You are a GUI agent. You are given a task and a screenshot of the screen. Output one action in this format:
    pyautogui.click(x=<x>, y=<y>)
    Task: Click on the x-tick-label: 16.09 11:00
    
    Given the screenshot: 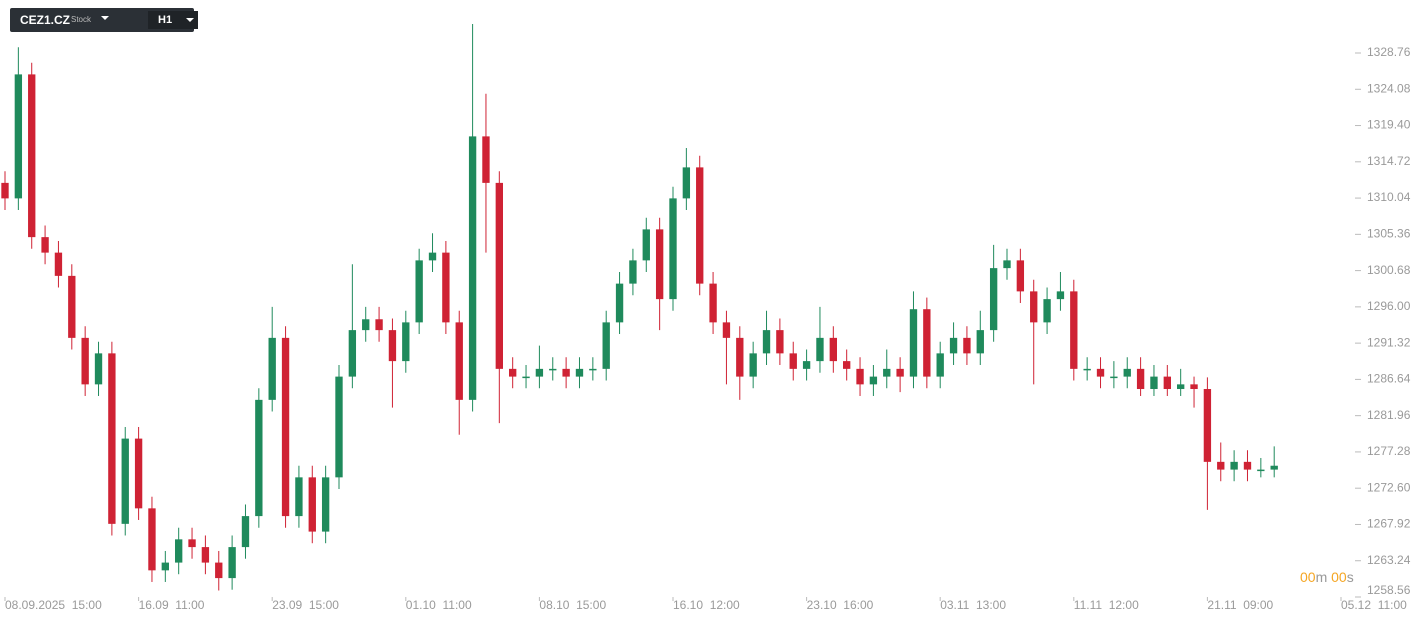 What is the action you would take?
    pyautogui.click(x=172, y=605)
    